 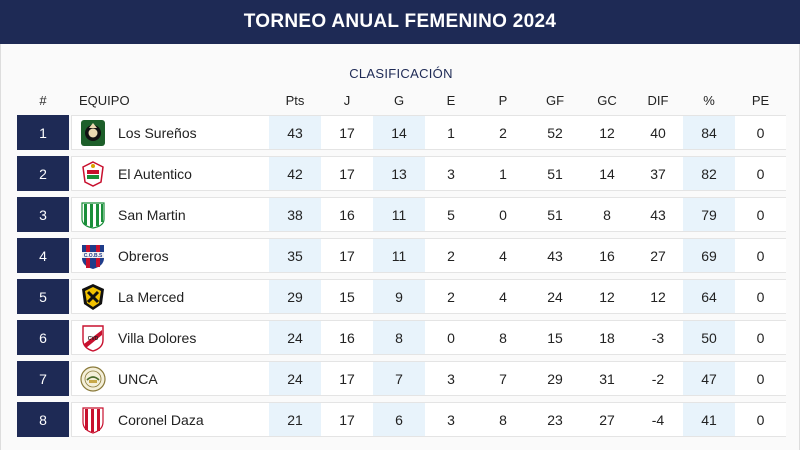 What do you see at coordinates (399, 378) in the screenshot?
I see `cell-g: 7` at bounding box center [399, 378].